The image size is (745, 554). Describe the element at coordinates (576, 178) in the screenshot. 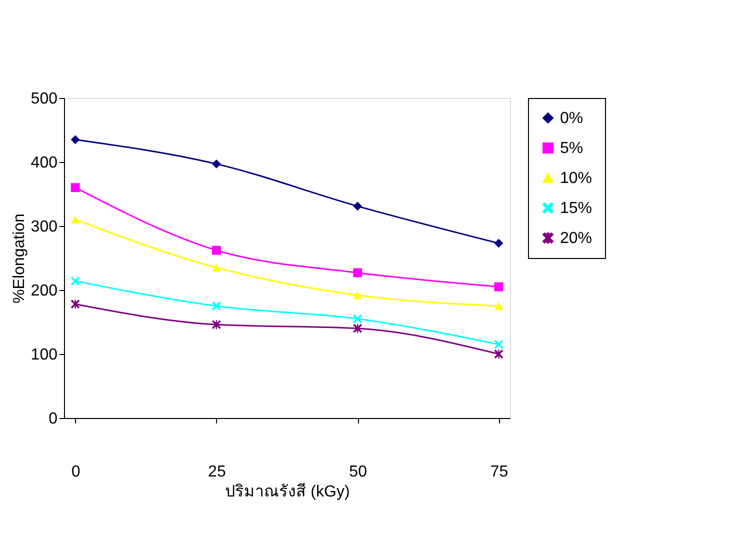

I see `legend-label: 10%` at that location.